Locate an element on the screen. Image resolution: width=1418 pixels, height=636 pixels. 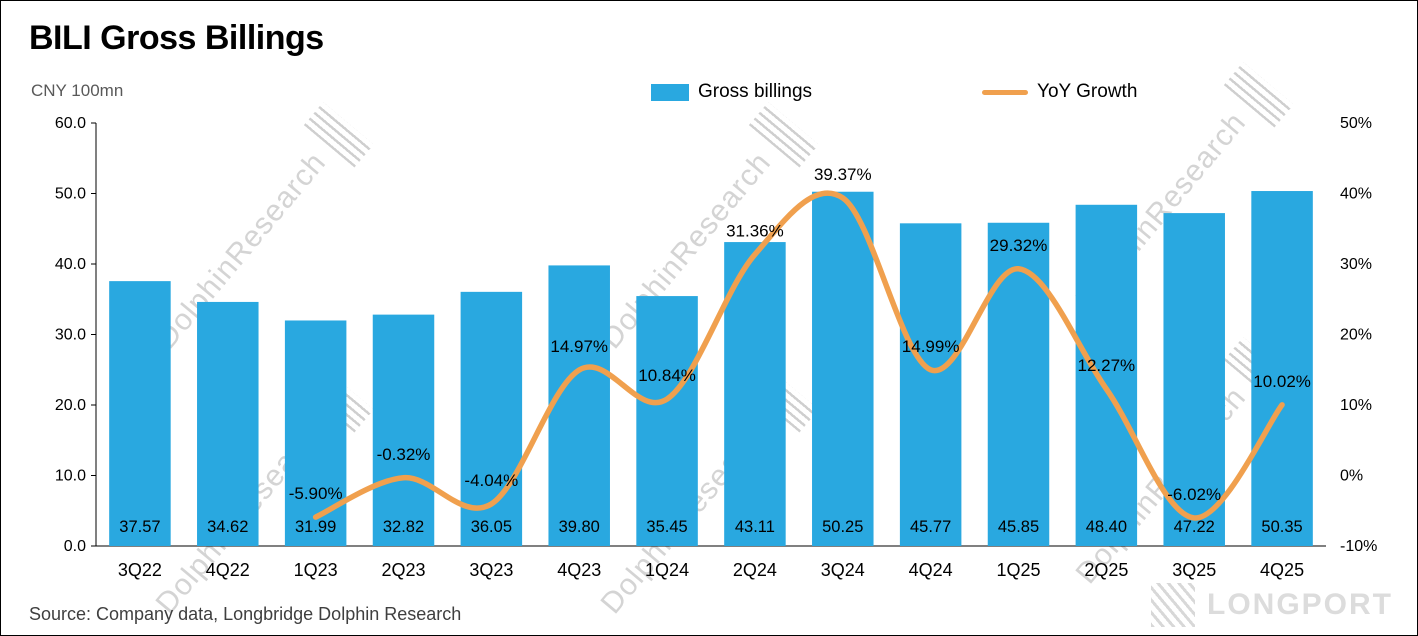
svg-text: 31.99 is located at coordinates (315, 527).